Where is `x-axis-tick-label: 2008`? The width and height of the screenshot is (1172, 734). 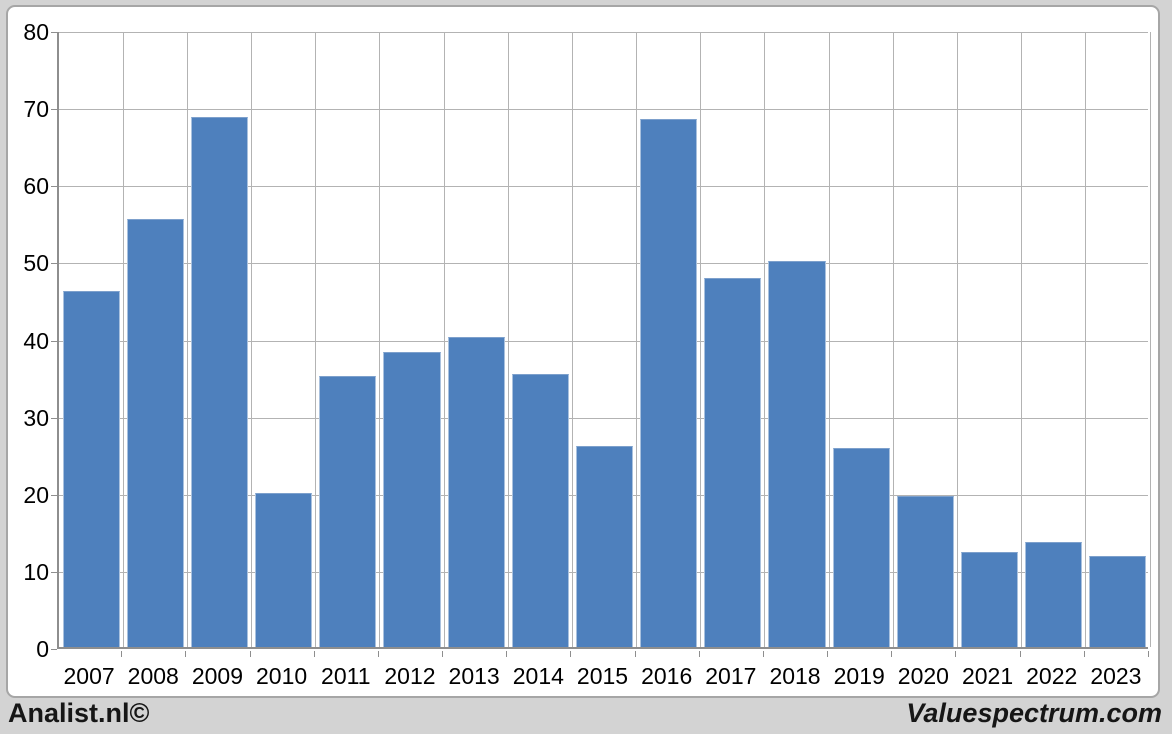 x-axis-tick-label: 2008 is located at coordinates (153, 676).